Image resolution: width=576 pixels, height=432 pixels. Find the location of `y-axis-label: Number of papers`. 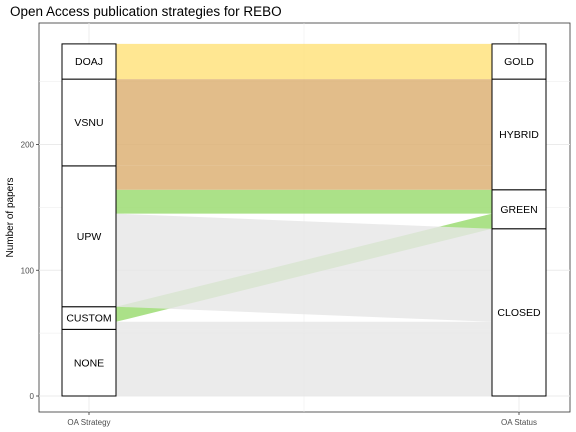

y-axis-label: Number of papers is located at coordinates (10, 217).